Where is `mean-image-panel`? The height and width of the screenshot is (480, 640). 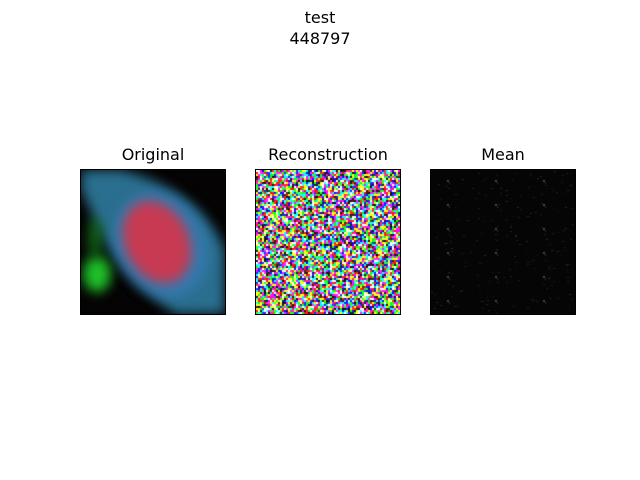 mean-image-panel is located at coordinates (503, 242).